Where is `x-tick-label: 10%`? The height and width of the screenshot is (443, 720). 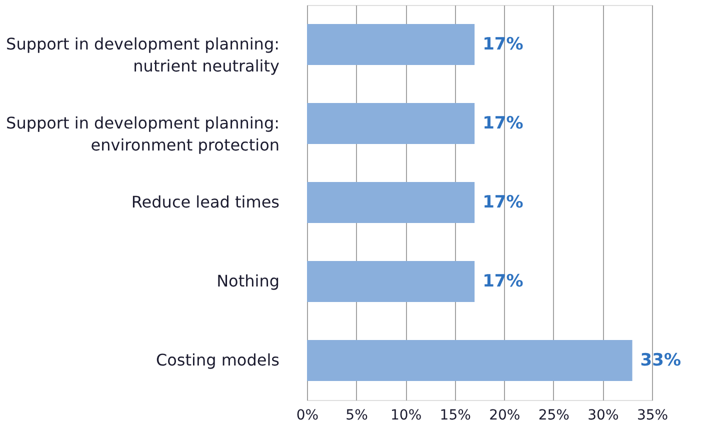 x-tick-label: 10% is located at coordinates (406, 416).